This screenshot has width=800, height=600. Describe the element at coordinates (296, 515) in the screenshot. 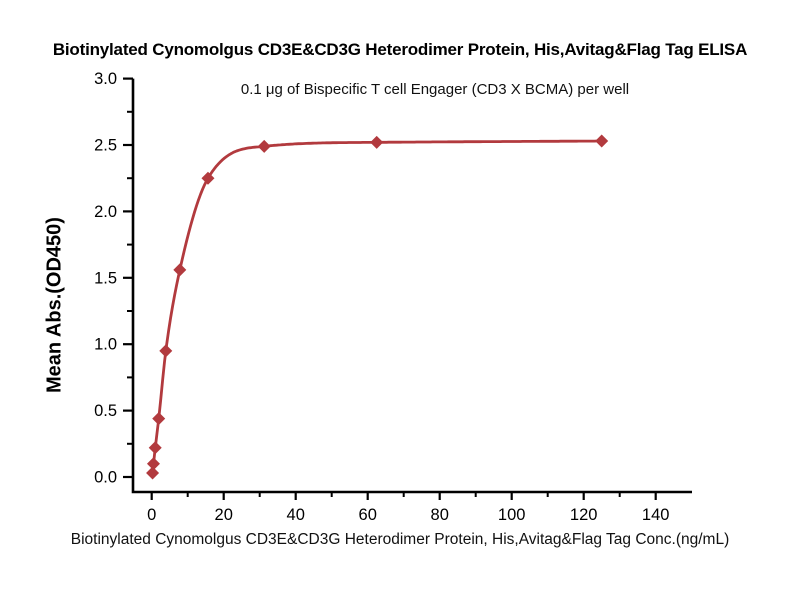

I see `x-tick-label: 40` at that location.